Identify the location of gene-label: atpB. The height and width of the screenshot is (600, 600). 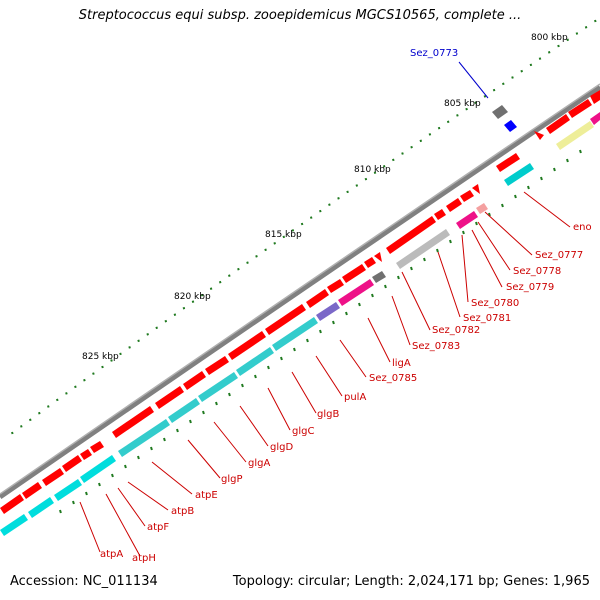
(182, 511).